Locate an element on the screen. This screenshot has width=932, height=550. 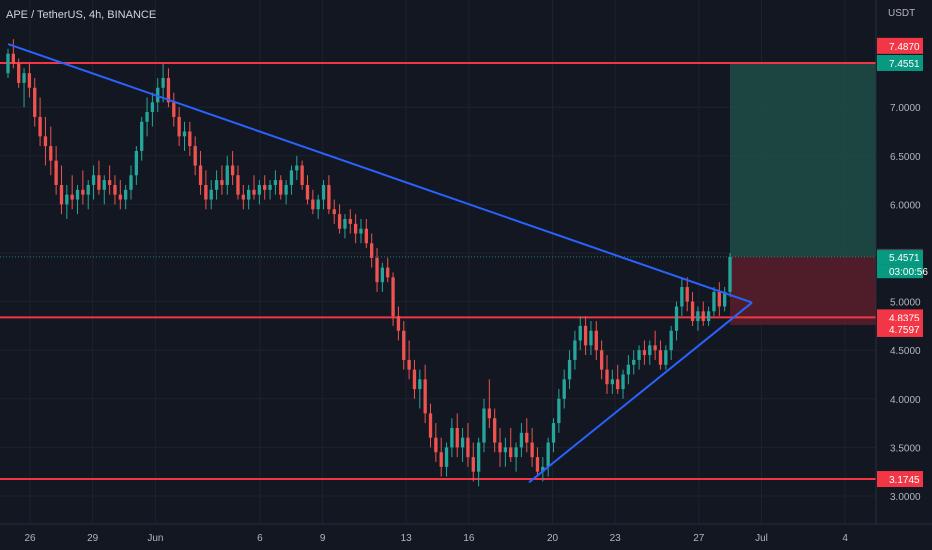
time-axis: 26 29 Jun 6 9 13 16 20 23 27 Jul 4 is located at coordinates (436, 538).